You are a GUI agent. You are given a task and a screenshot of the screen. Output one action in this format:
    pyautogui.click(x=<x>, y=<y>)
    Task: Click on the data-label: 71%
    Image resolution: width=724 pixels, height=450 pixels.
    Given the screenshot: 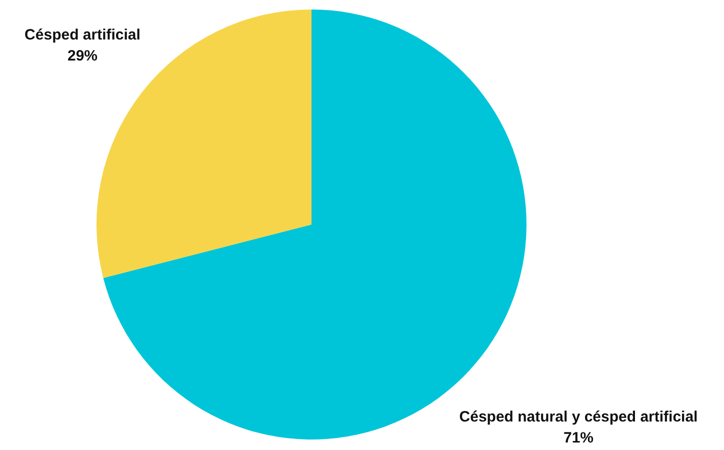 What is the action you would take?
    pyautogui.click(x=578, y=438)
    